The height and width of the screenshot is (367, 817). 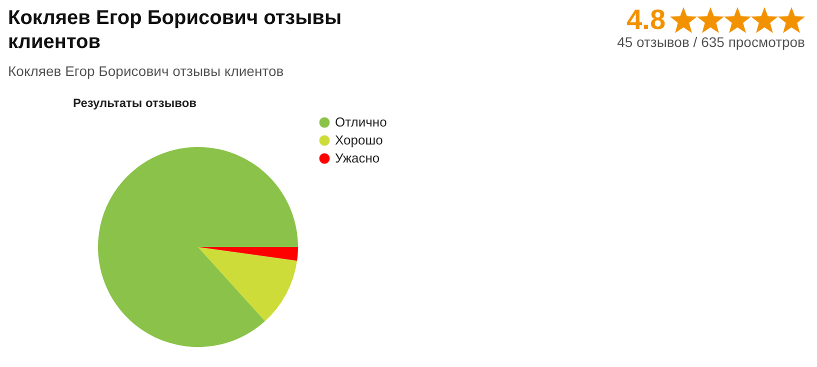 What do you see at coordinates (357, 158) in the screenshot?
I see `legend-label: Ужасно` at bounding box center [357, 158].